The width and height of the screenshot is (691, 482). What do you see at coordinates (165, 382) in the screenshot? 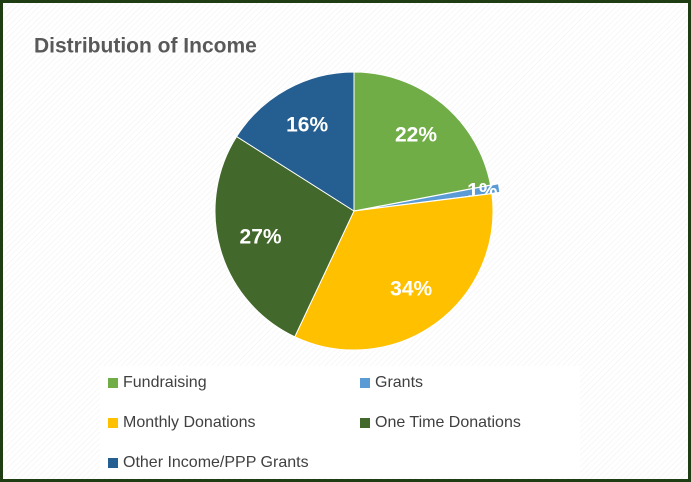
I see `legend-label: Fundraising` at bounding box center [165, 382].